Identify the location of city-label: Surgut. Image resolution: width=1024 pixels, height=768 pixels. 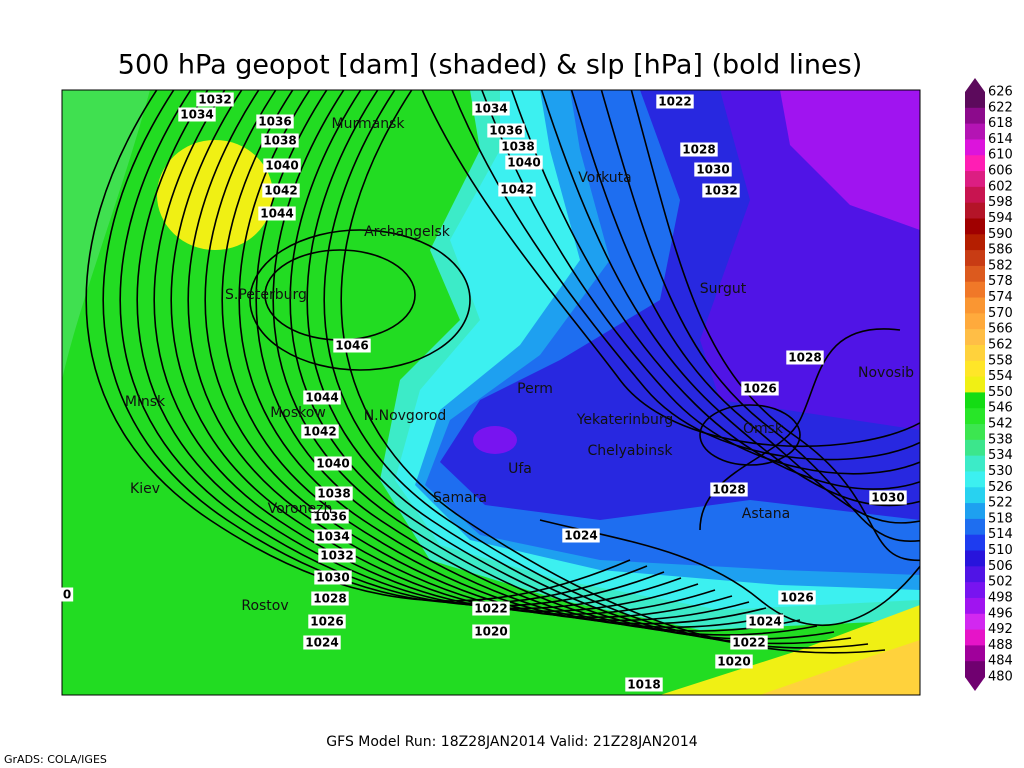
(723, 289).